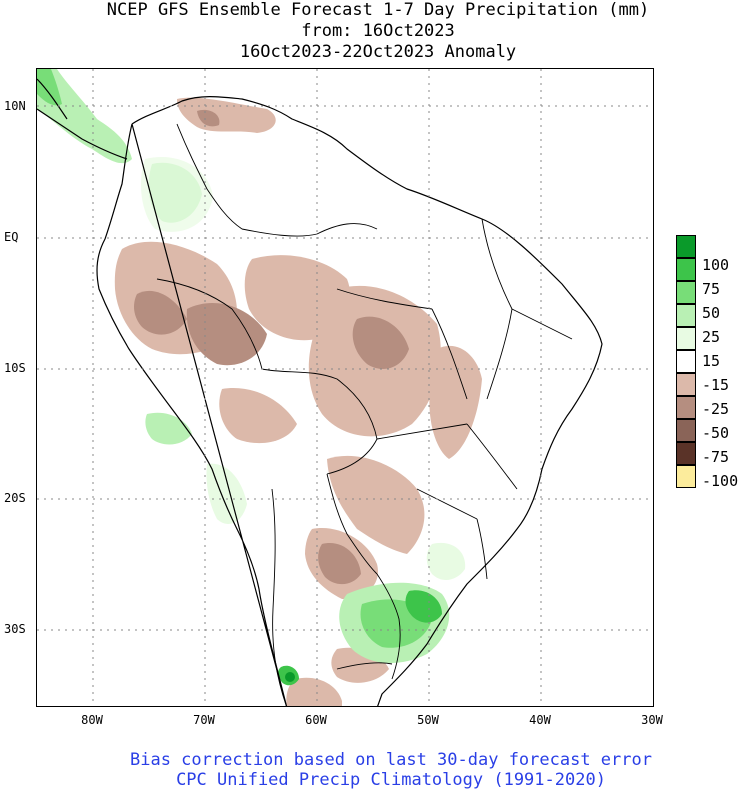 This screenshot has height=793, width=756. What do you see at coordinates (82, 119) in the screenshot?
I see `central-america-coastline` at bounding box center [82, 119].